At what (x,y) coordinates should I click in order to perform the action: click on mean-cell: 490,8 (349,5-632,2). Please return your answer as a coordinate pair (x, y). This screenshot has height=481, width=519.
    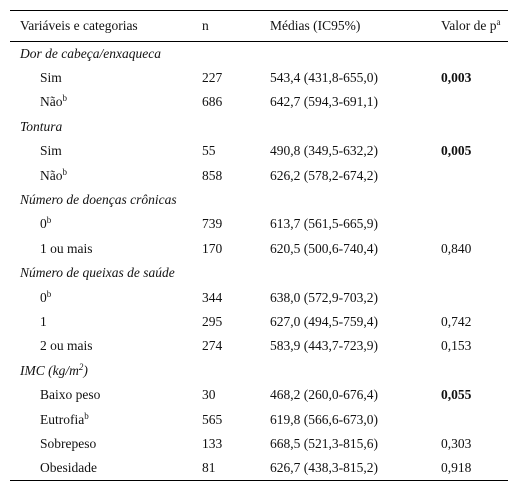
    Looking at the image, I should click on (355, 151).